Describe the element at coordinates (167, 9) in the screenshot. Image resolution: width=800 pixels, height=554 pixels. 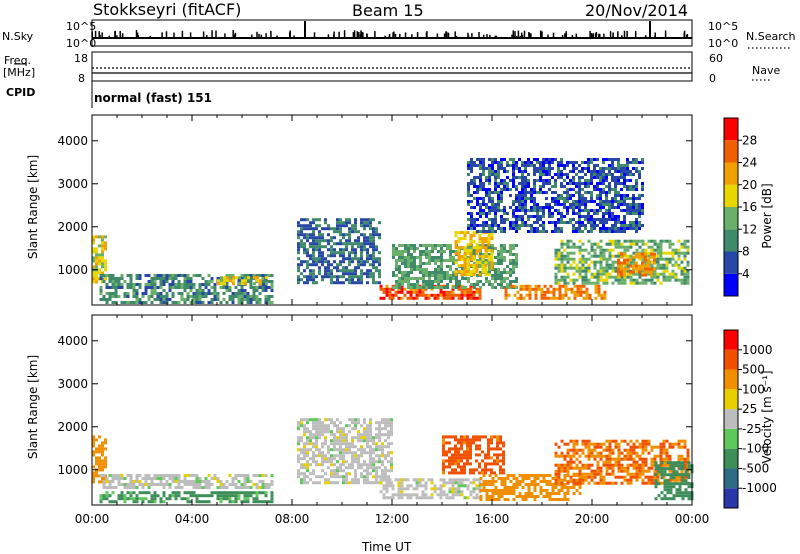
I see `station-title: Stokkseyri (fitACF)` at that location.